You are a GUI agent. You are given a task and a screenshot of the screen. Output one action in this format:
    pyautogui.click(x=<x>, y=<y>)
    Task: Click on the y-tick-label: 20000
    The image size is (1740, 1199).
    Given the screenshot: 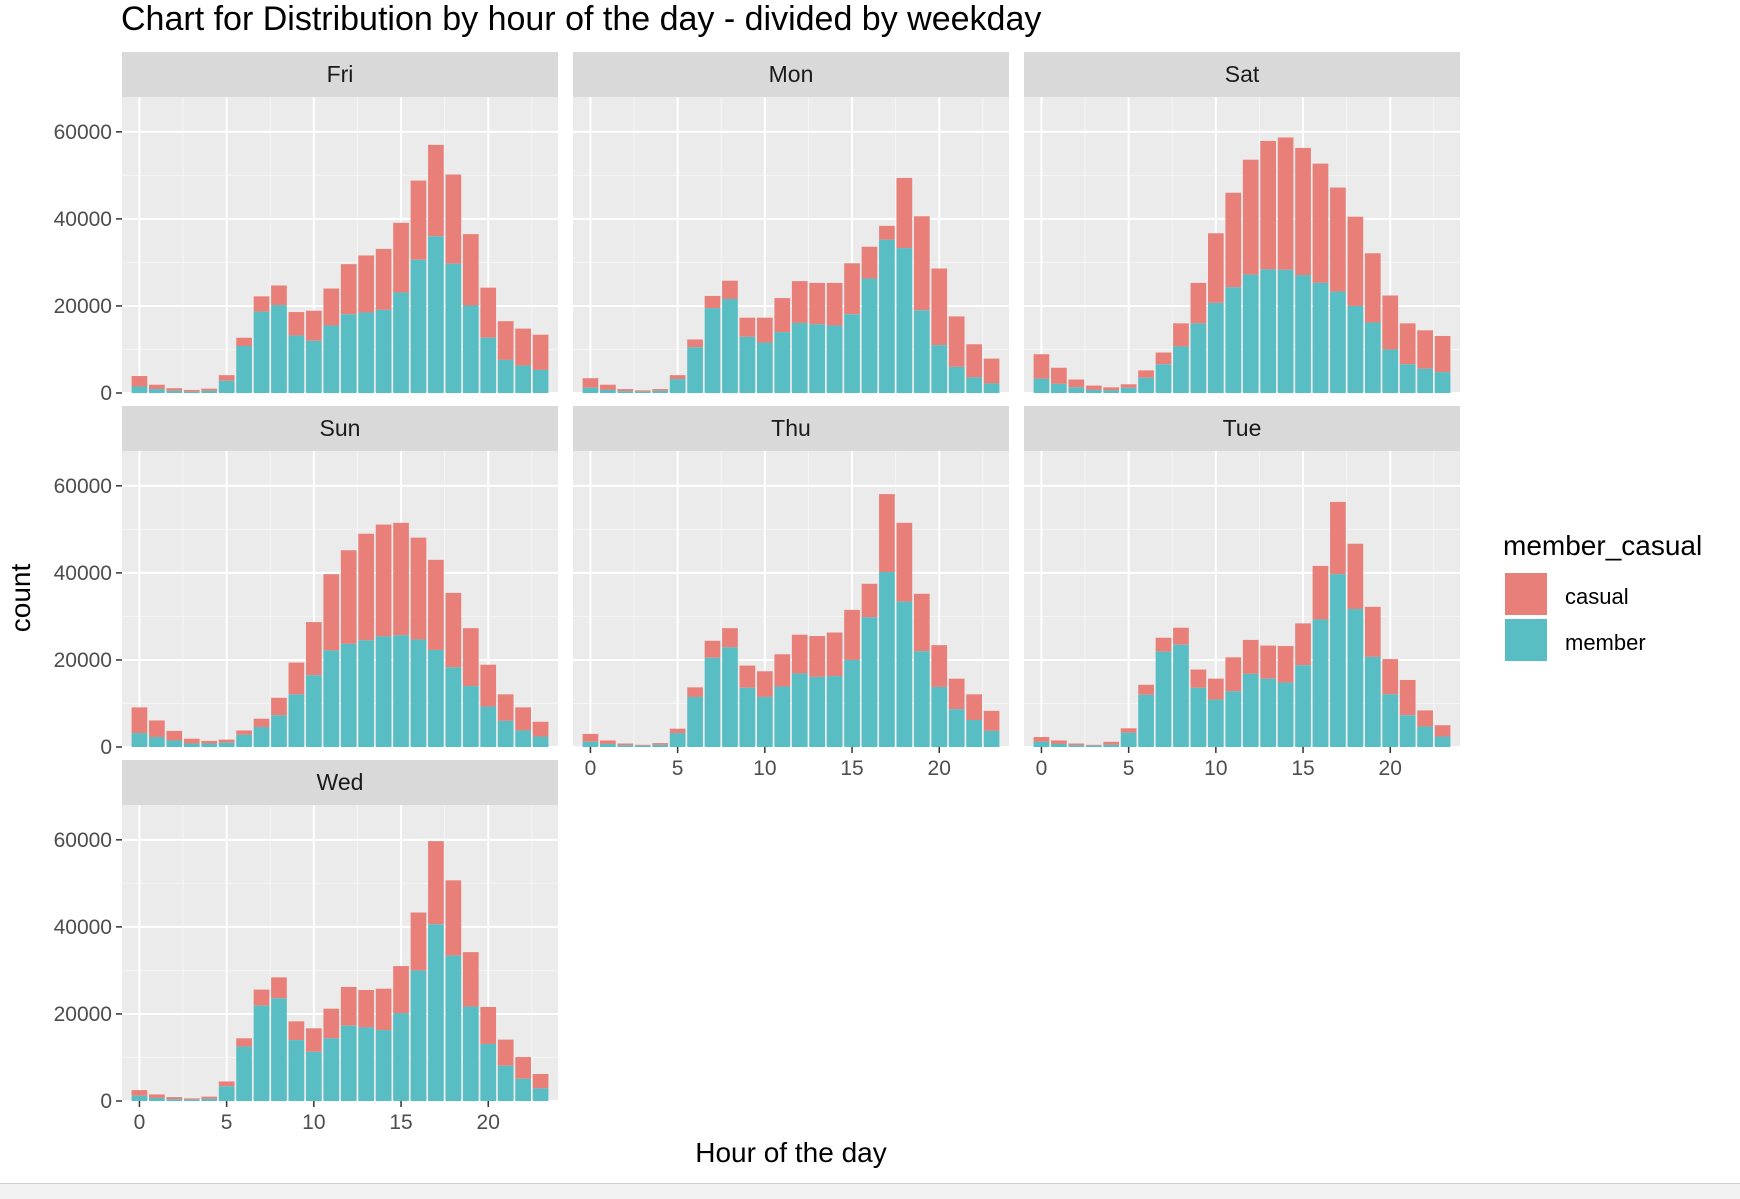 What is the action you would take?
    pyautogui.click(x=83, y=1014)
    